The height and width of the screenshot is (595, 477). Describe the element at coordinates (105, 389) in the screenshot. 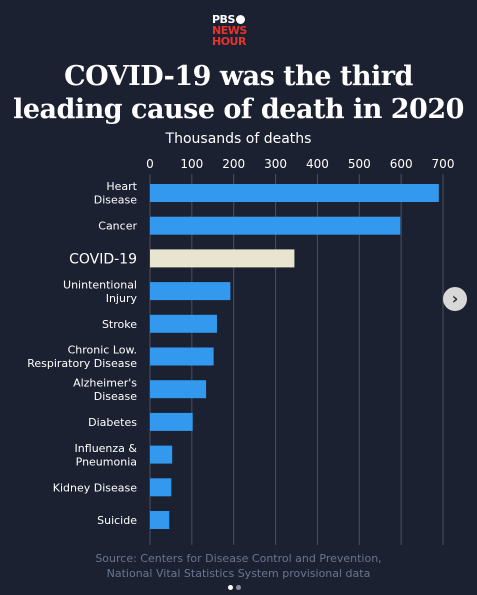

I see `category-label: Alzheimer's Disease` at that location.